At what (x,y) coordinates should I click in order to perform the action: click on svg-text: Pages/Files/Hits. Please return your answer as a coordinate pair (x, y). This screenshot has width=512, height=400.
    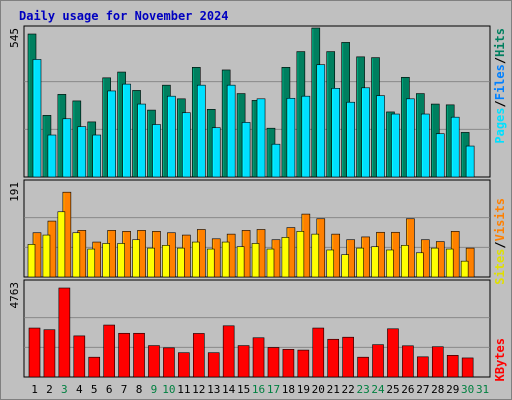
    Looking at the image, I should click on (500, 86).